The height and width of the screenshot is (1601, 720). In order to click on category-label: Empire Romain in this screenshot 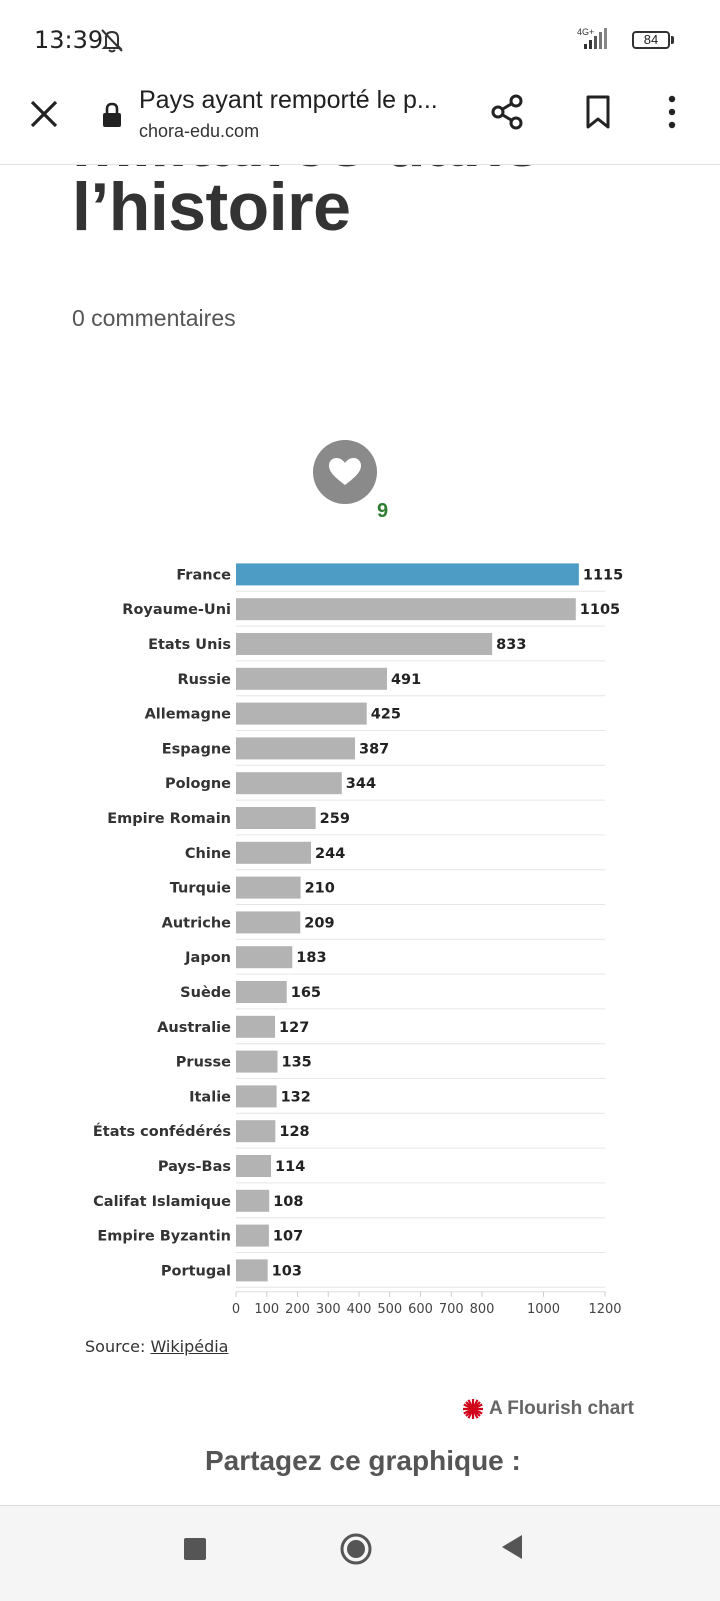, I will do `click(169, 819)`.